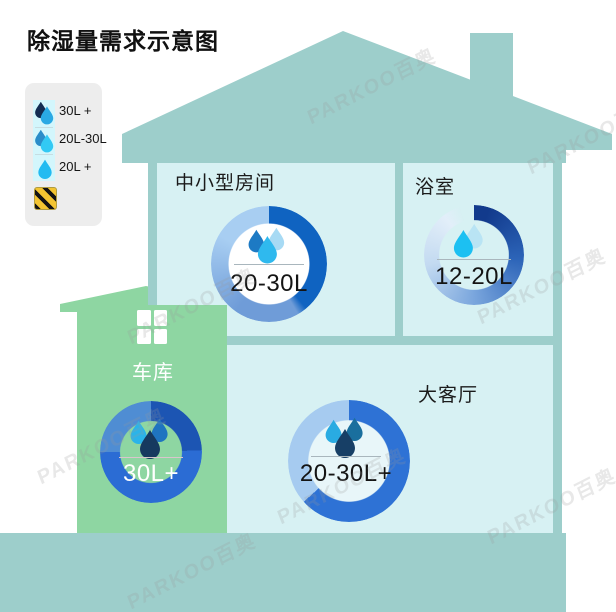 The width and height of the screenshot is (616, 612). What do you see at coordinates (45, 169) in the screenshot?
I see `single-drop-cyan-icon` at bounding box center [45, 169].